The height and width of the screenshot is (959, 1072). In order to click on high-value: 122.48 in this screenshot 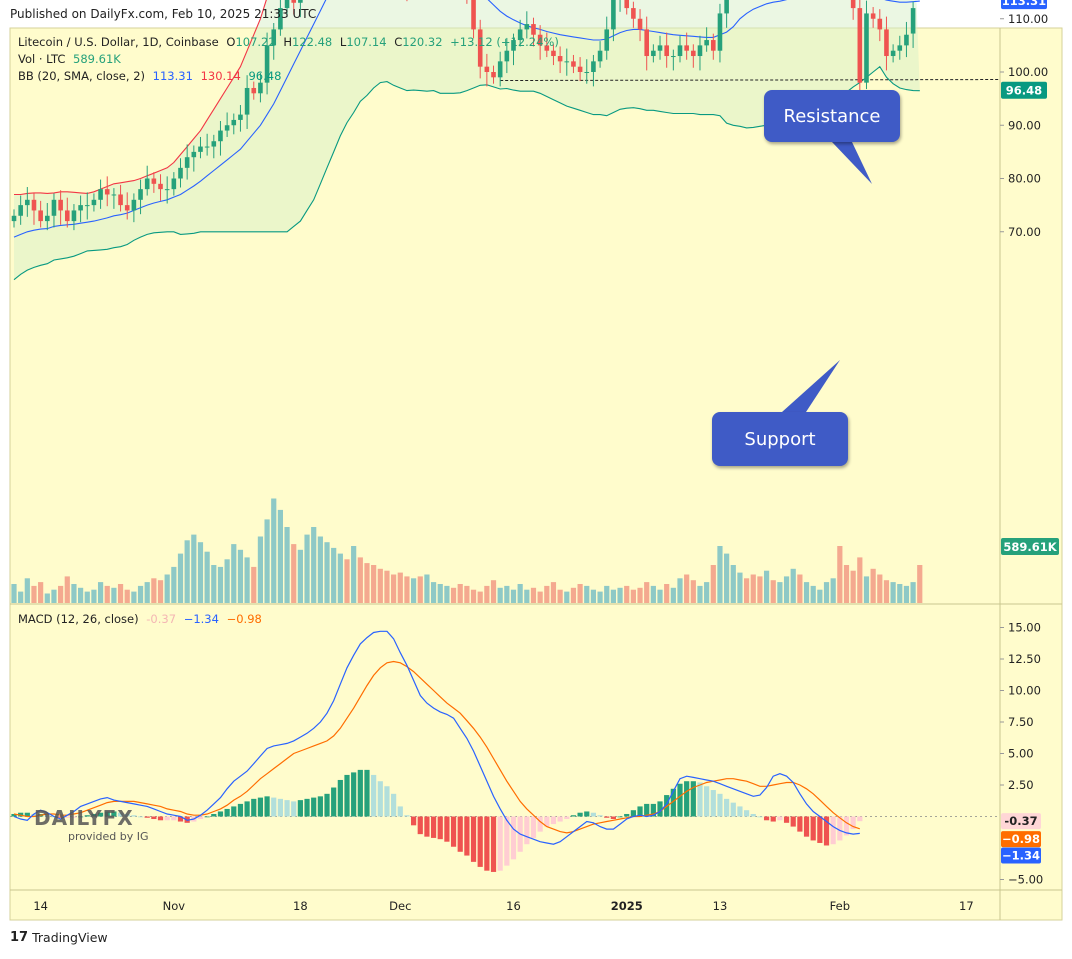, I will do `click(312, 42)`.